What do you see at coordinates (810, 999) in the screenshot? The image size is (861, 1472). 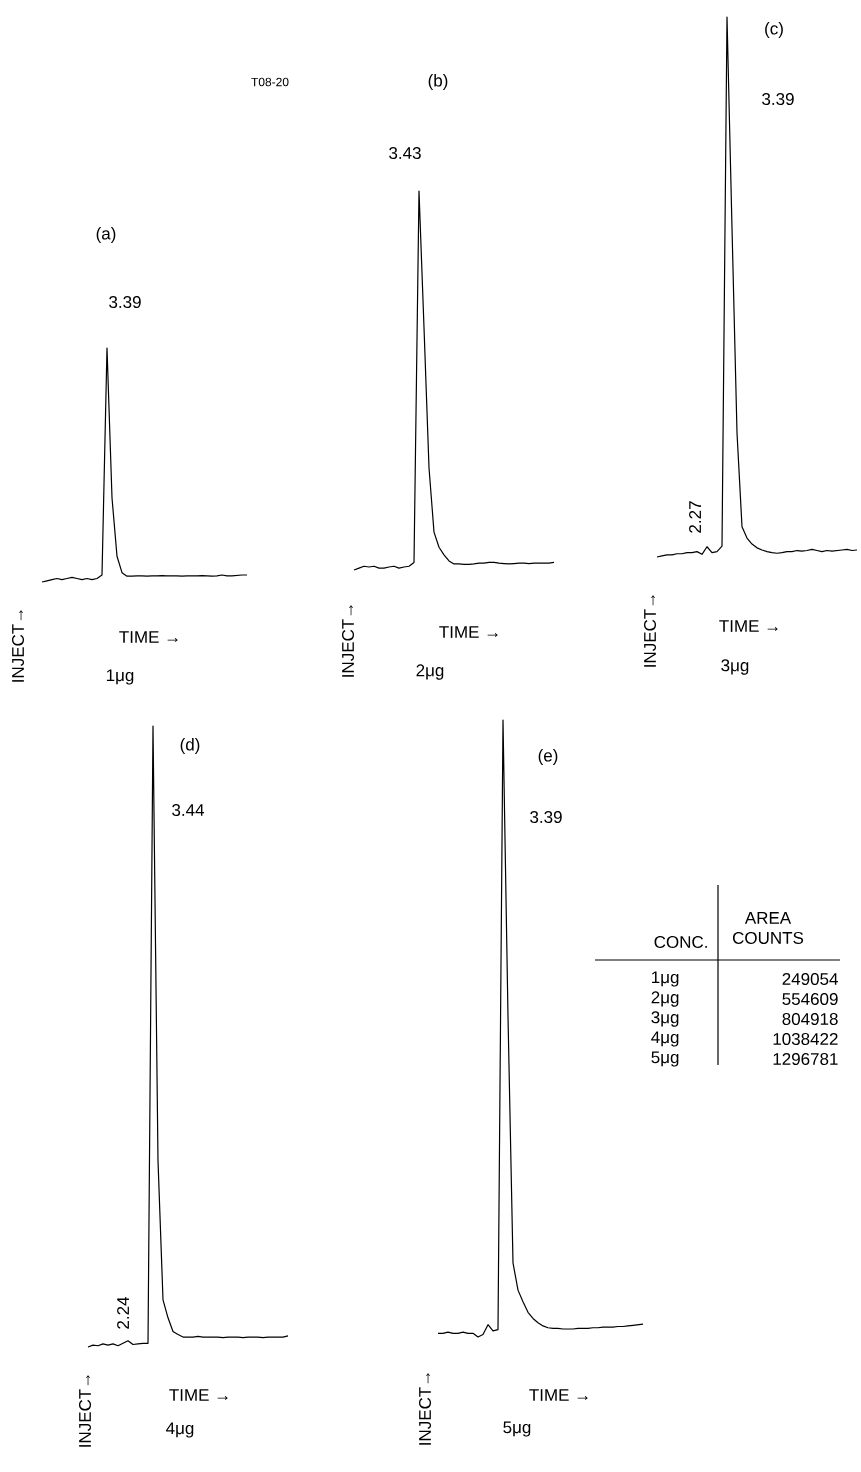 I see `text: 554609` at bounding box center [810, 999].